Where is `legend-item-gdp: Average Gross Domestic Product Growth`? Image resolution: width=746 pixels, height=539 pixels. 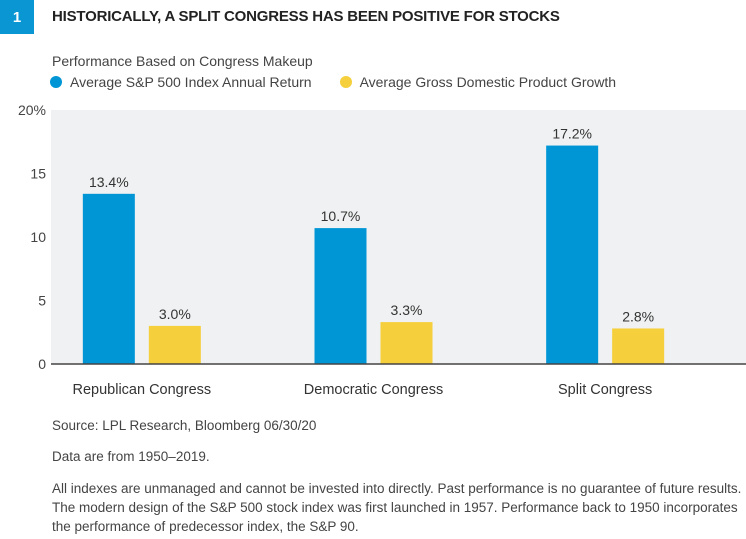
legend-item-gdp: Average Gross Domestic Product Growth is located at coordinates (478, 82).